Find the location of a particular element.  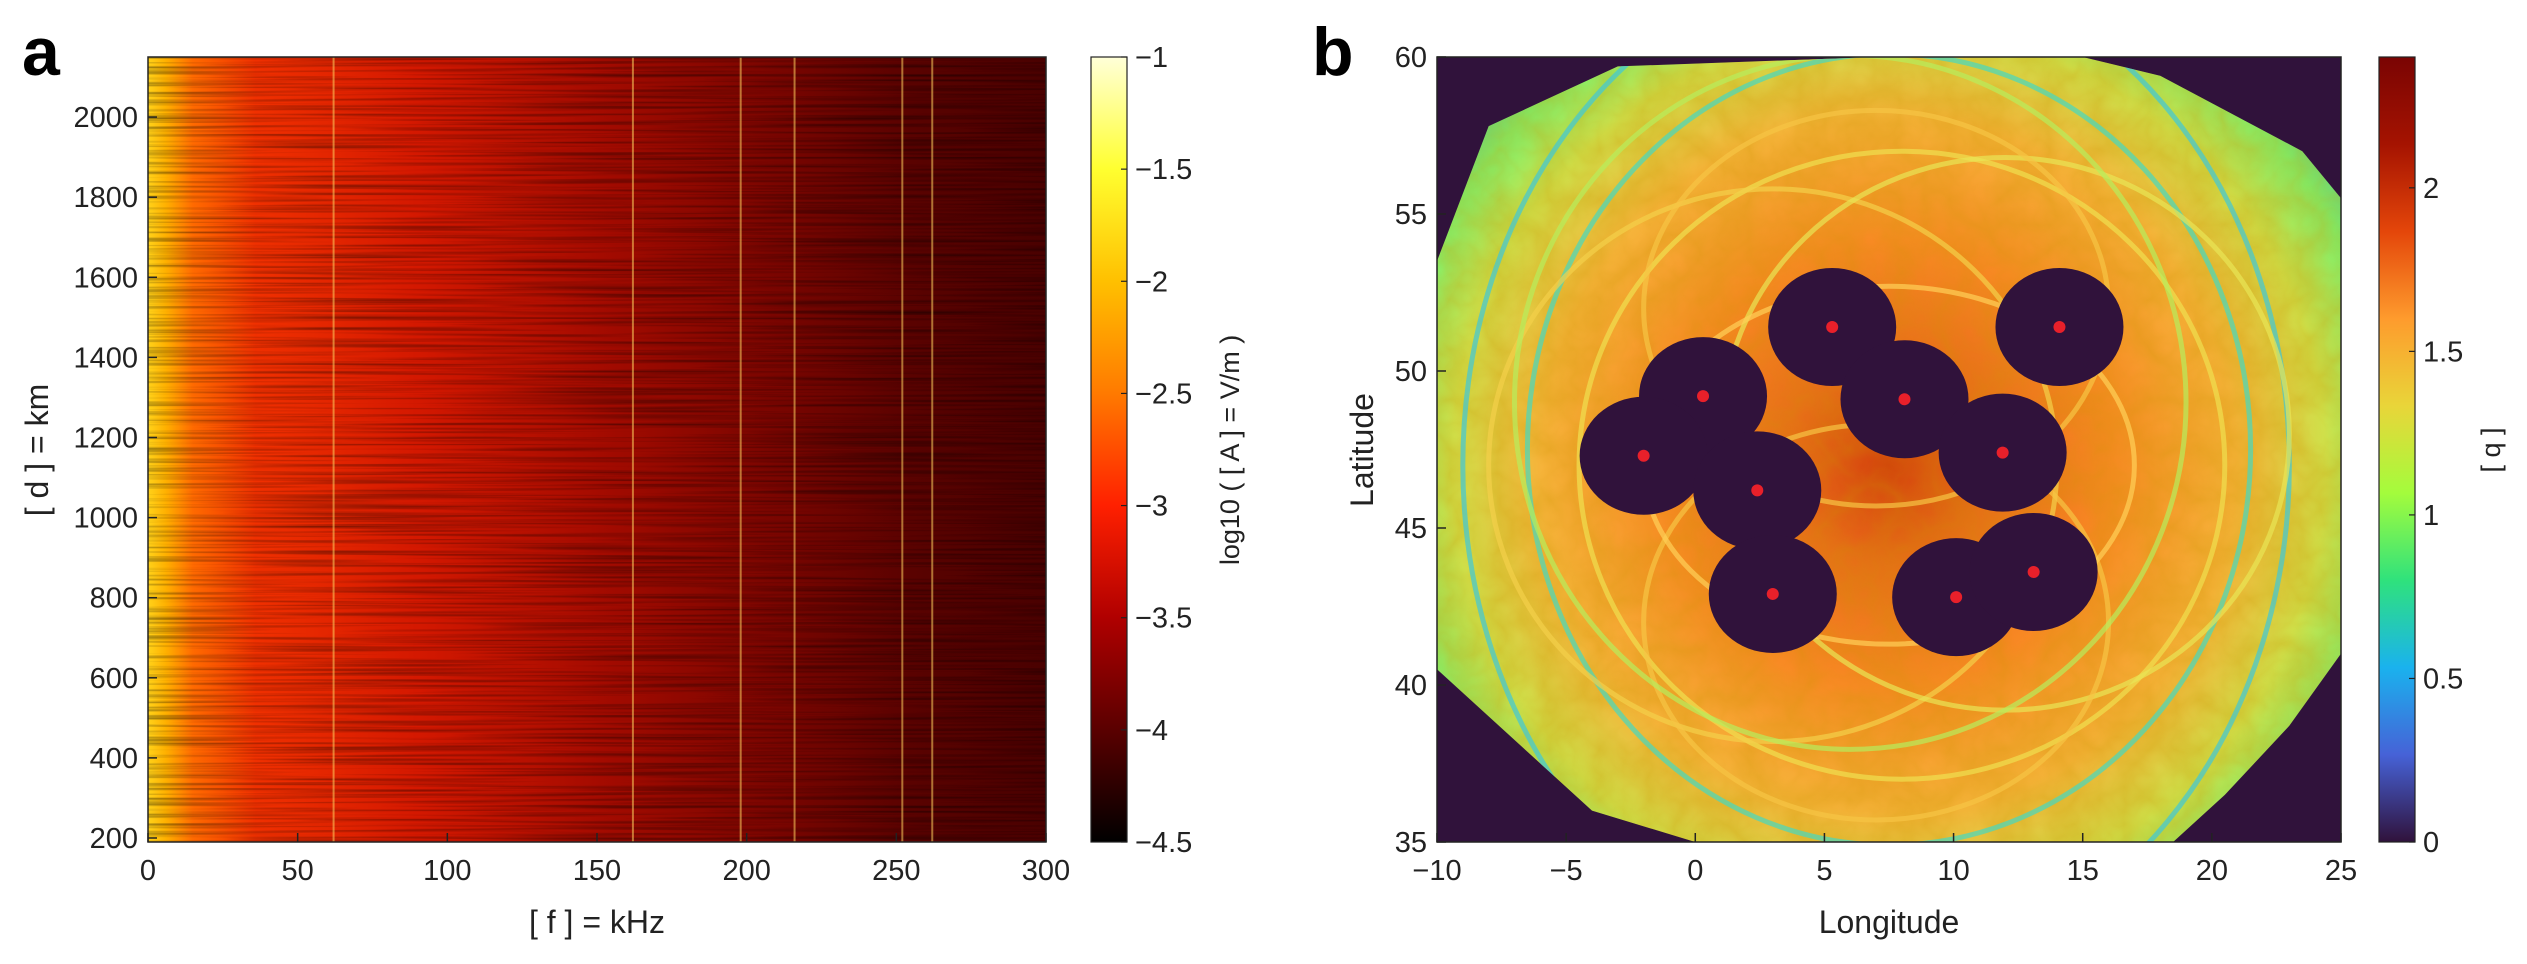

x-tick-label: 15 is located at coordinates (2083, 871).